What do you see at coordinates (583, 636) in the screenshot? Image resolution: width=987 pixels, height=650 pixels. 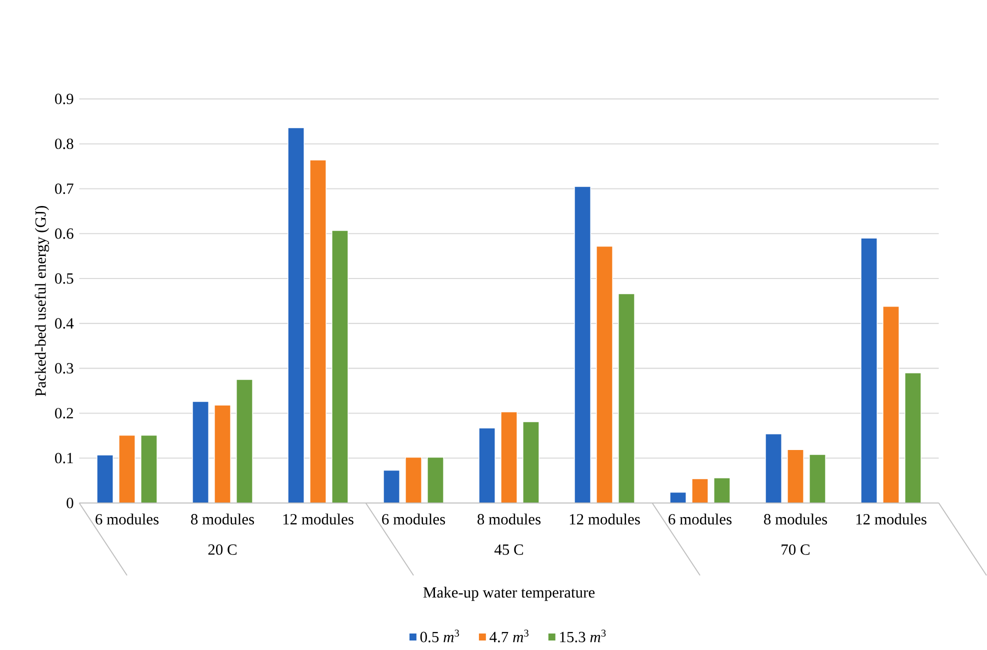 I see `legend-label: 15.3 m$^{3}$` at bounding box center [583, 636].